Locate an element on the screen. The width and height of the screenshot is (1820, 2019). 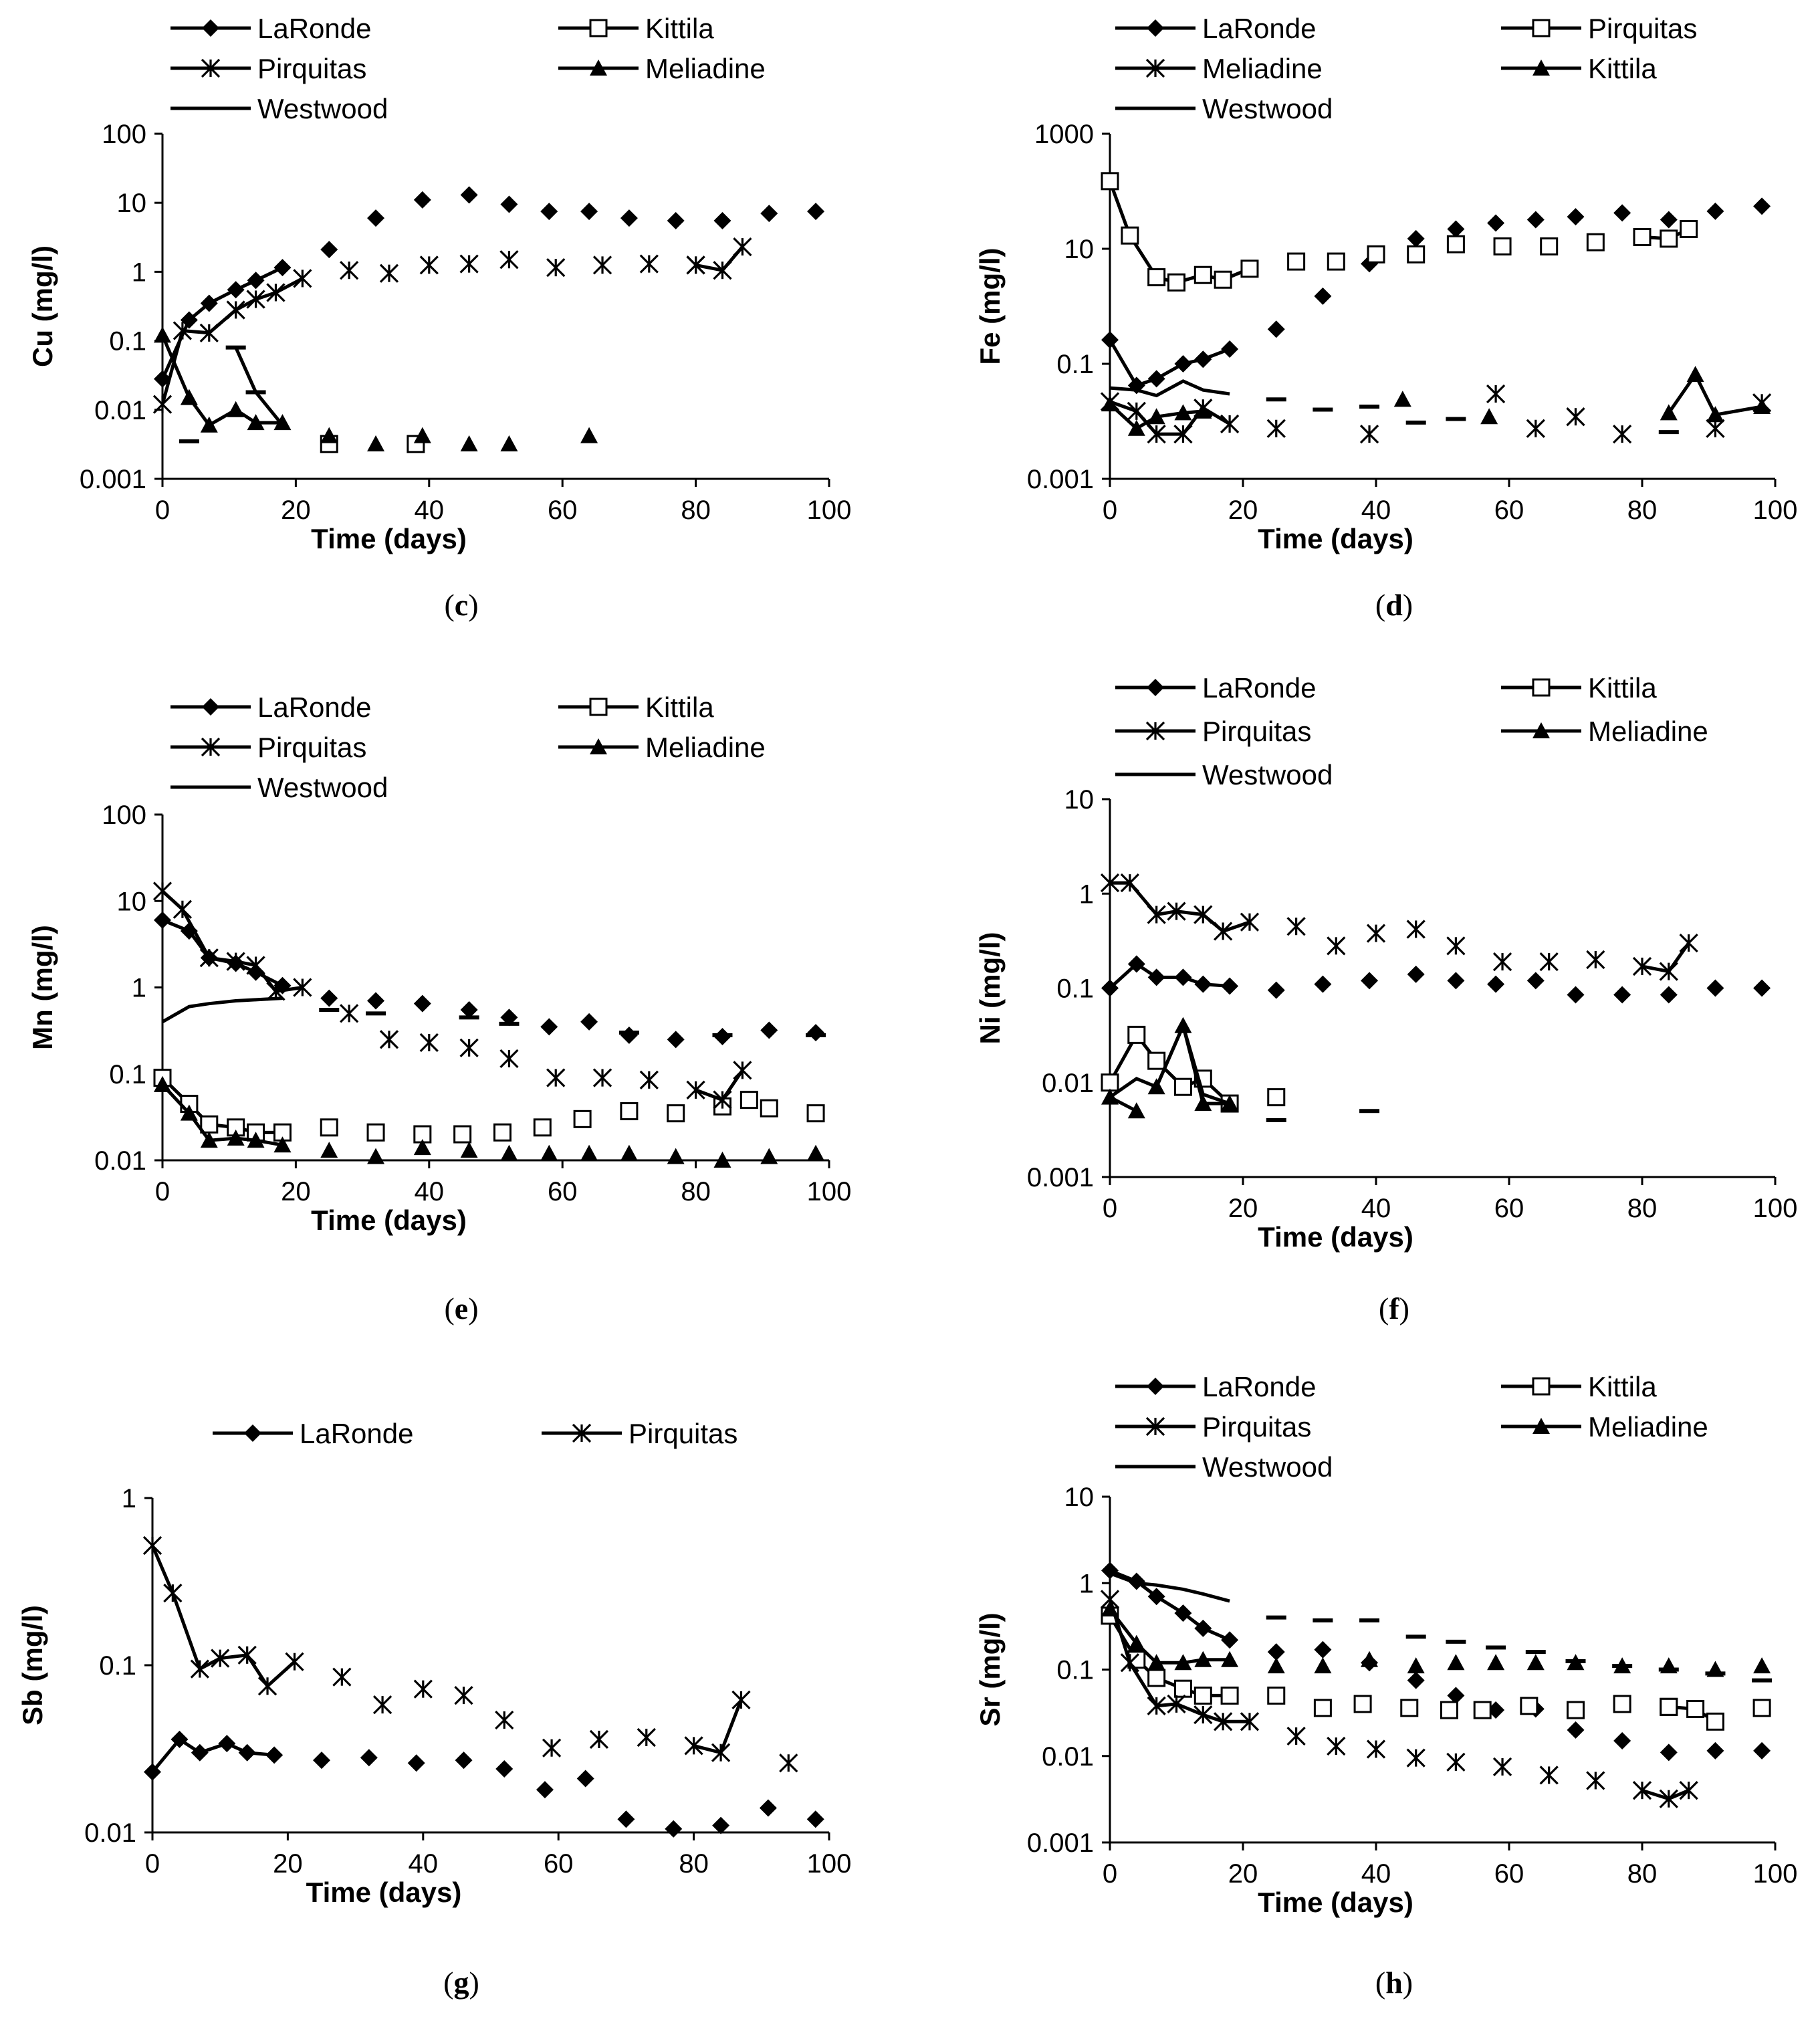
legend-item: LaRonde is located at coordinates (1215, 28).